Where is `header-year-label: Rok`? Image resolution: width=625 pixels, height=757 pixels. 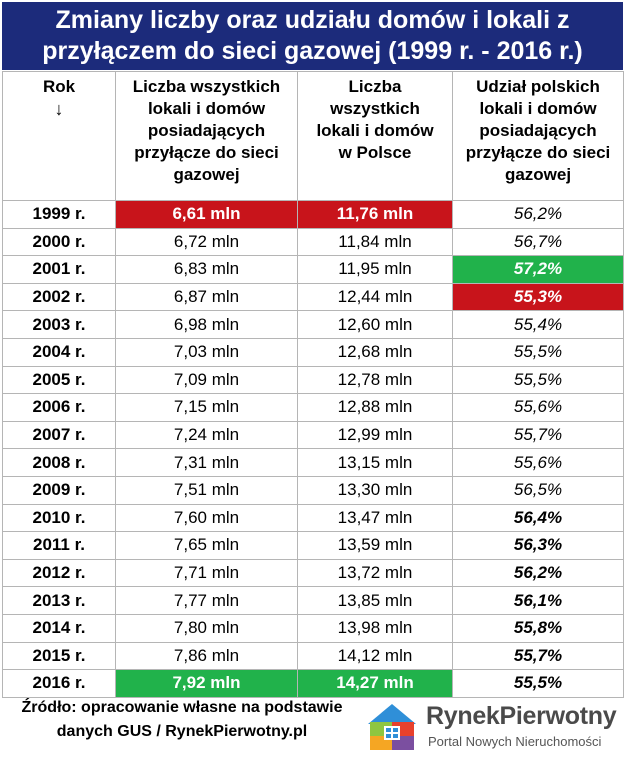
header-year-label: Rok is located at coordinates (59, 86).